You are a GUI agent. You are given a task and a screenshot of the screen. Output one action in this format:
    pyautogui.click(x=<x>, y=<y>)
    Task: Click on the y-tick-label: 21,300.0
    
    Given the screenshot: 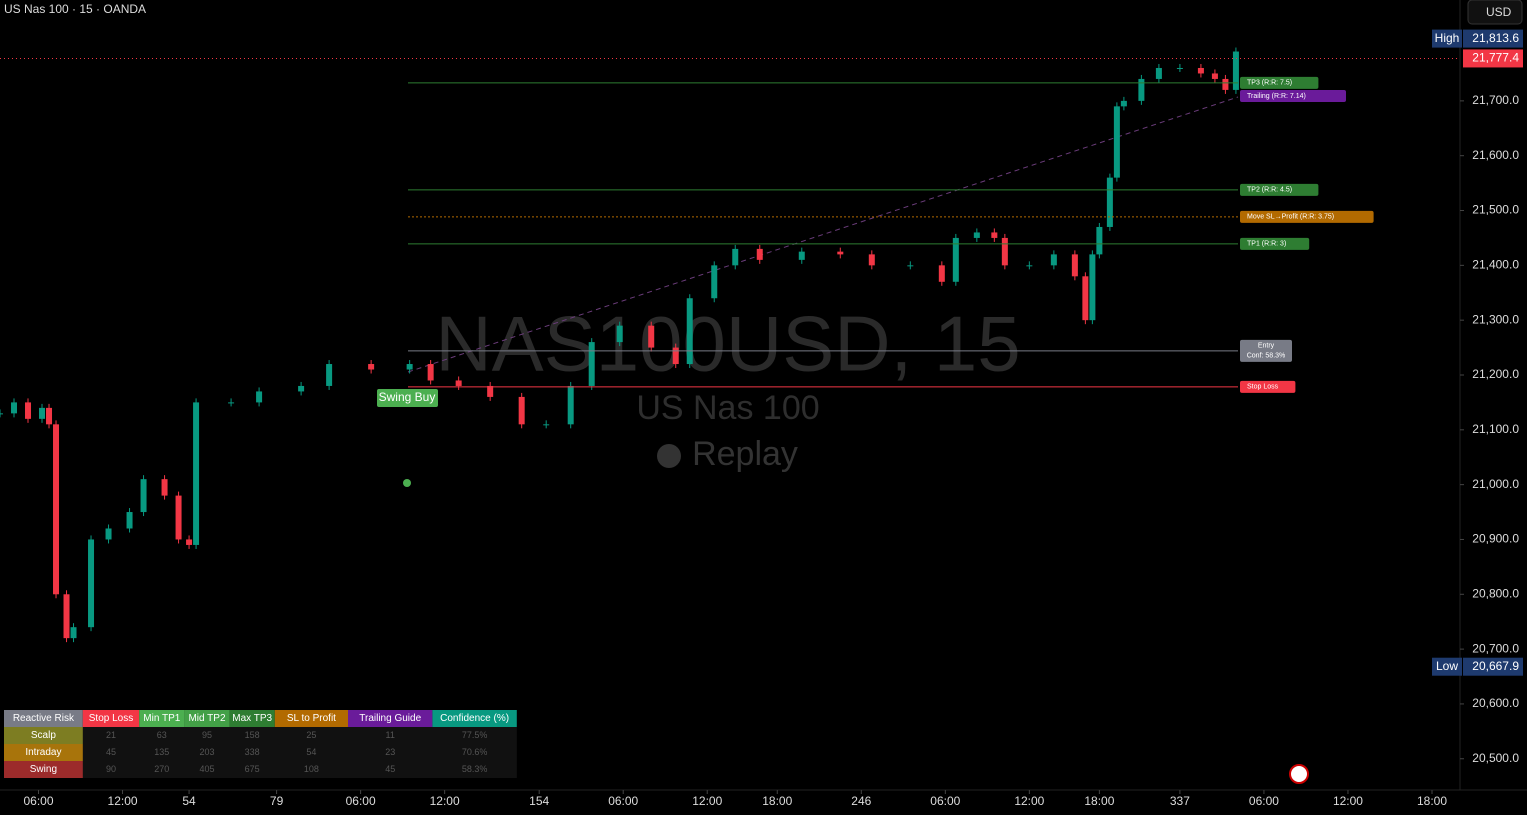 What is the action you would take?
    pyautogui.click(x=1495, y=319)
    